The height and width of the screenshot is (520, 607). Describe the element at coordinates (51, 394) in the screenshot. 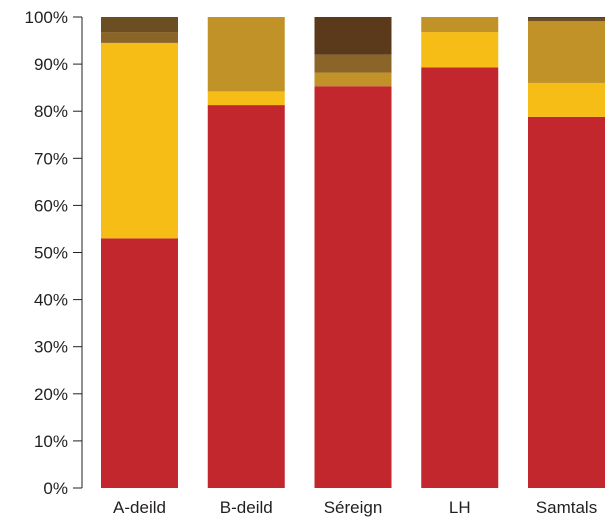

I see `y-tick-label: 20%` at that location.